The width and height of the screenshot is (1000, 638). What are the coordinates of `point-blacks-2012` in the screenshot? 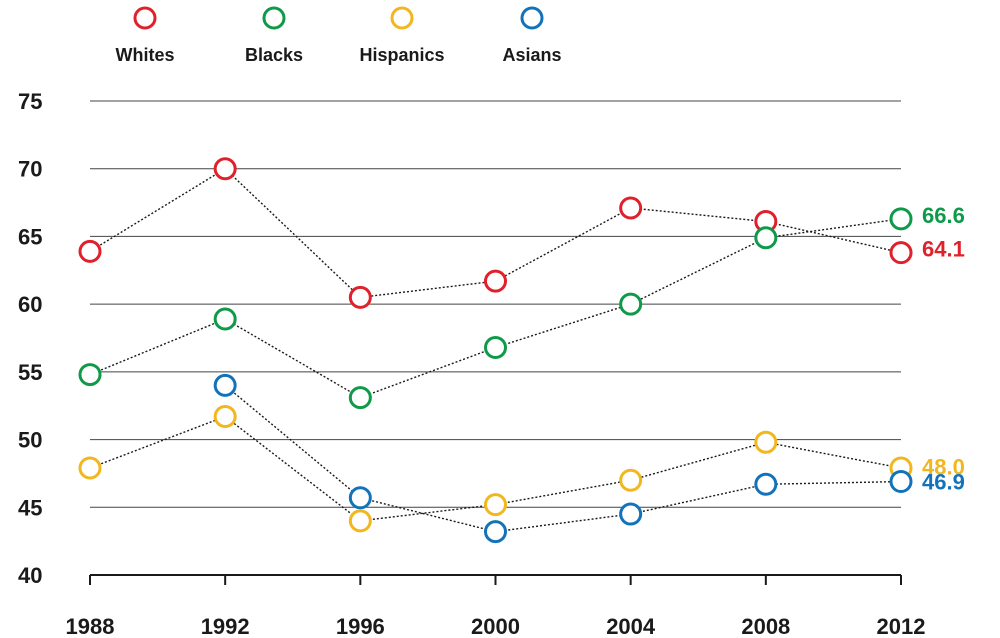 It's located at (901, 219).